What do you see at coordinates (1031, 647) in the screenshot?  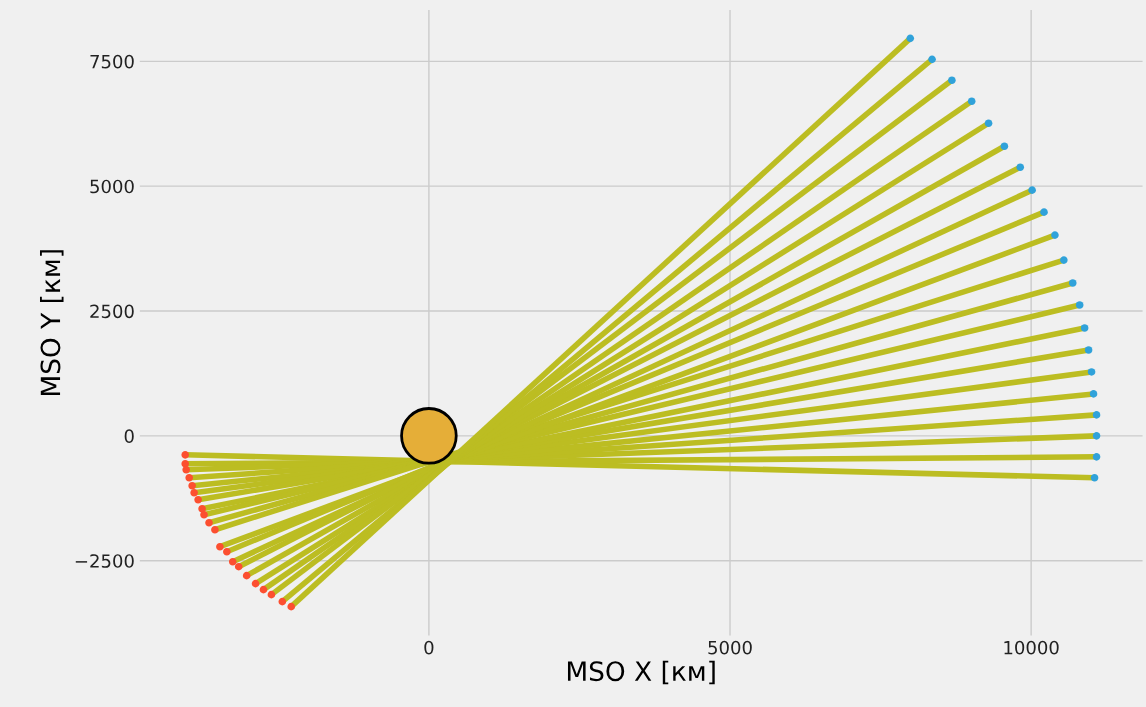 I see `x-tick-label: 10000` at bounding box center [1031, 647].